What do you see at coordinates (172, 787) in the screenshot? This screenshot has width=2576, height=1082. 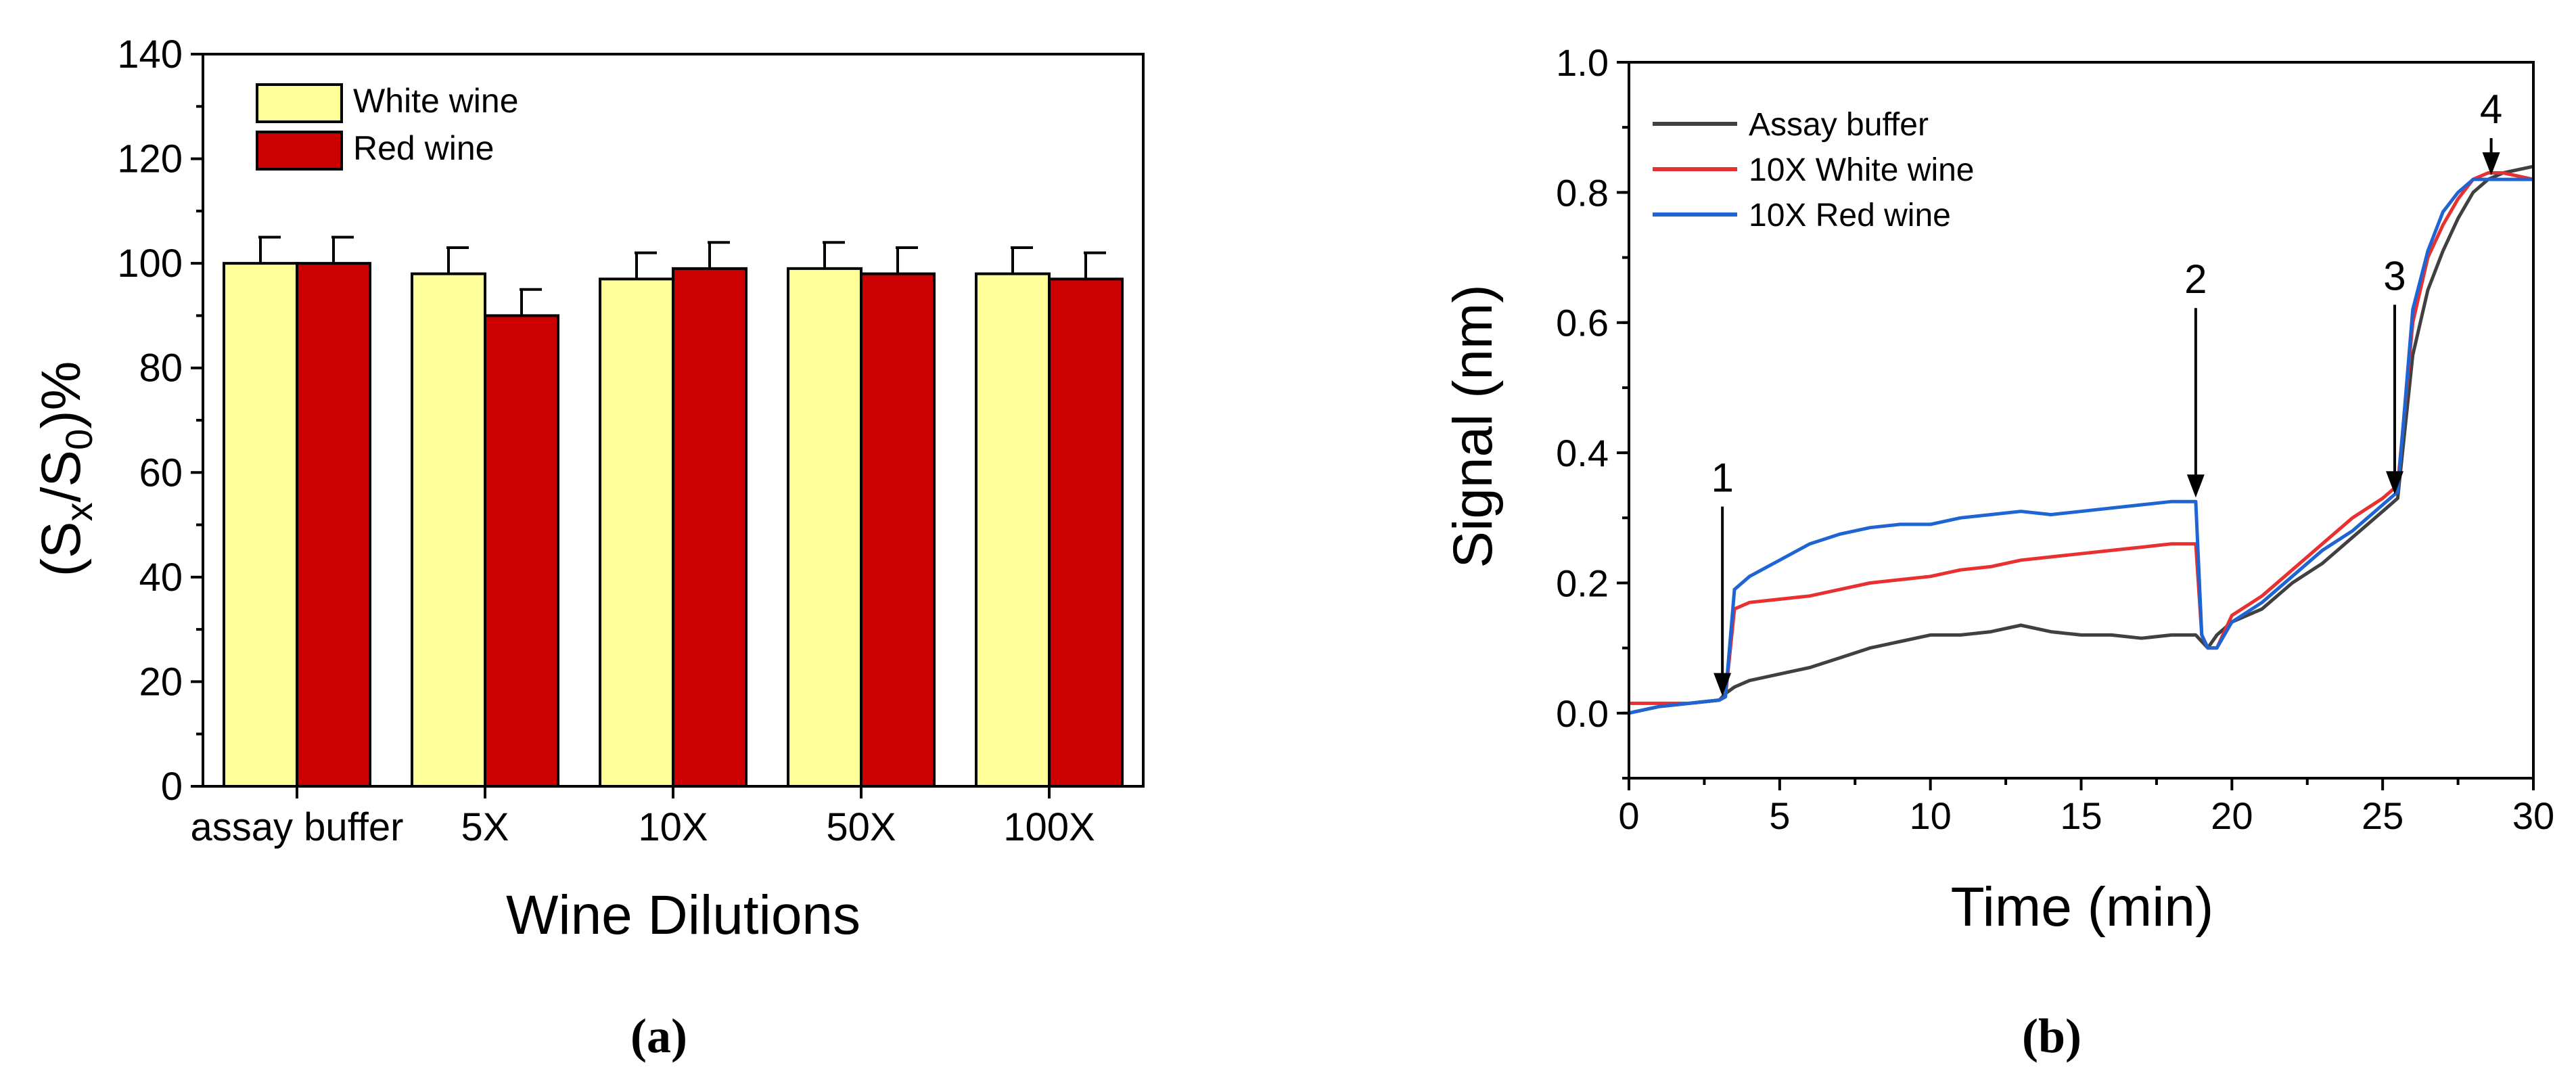 I see `a-y-tick-label: 0` at bounding box center [172, 787].